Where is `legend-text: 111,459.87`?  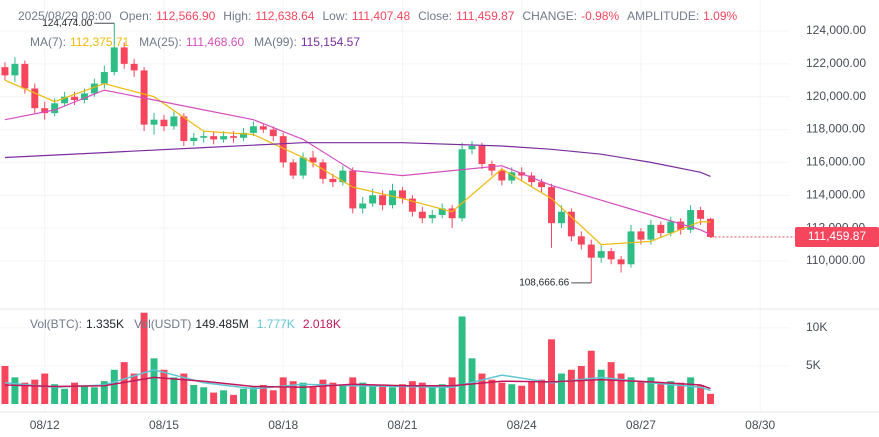
legend-text: 111,459.87 is located at coordinates (485, 16).